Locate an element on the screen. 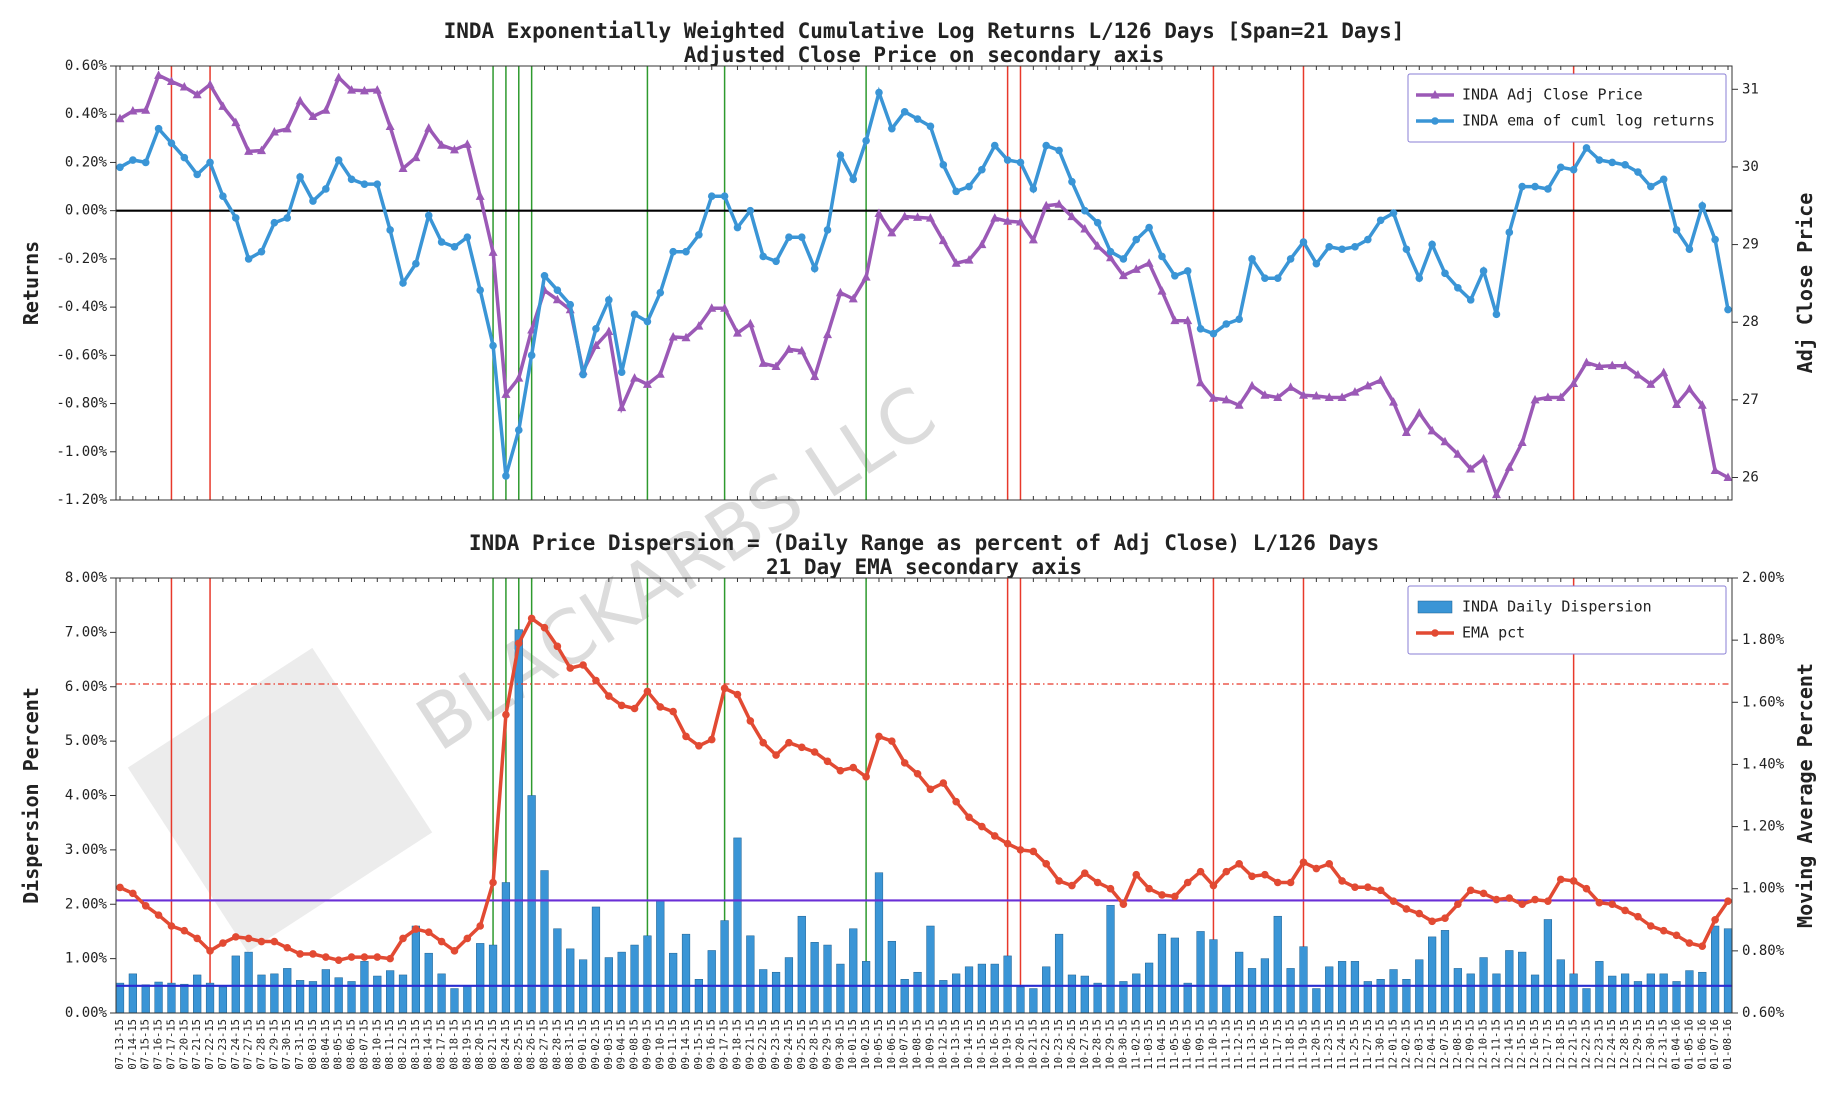 The width and height of the screenshot is (1825, 1104). x-tick-label: 10-26-15 is located at coordinates (1072, 1044).